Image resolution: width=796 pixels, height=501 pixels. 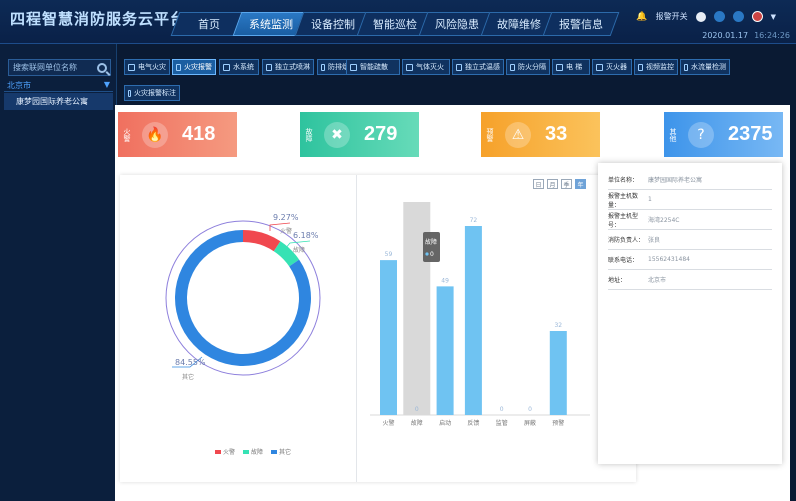 What do you see at coordinates (98, 19) in the screenshot?
I see `app-title: 四程智慧消防服务云平台` at bounding box center [98, 19].